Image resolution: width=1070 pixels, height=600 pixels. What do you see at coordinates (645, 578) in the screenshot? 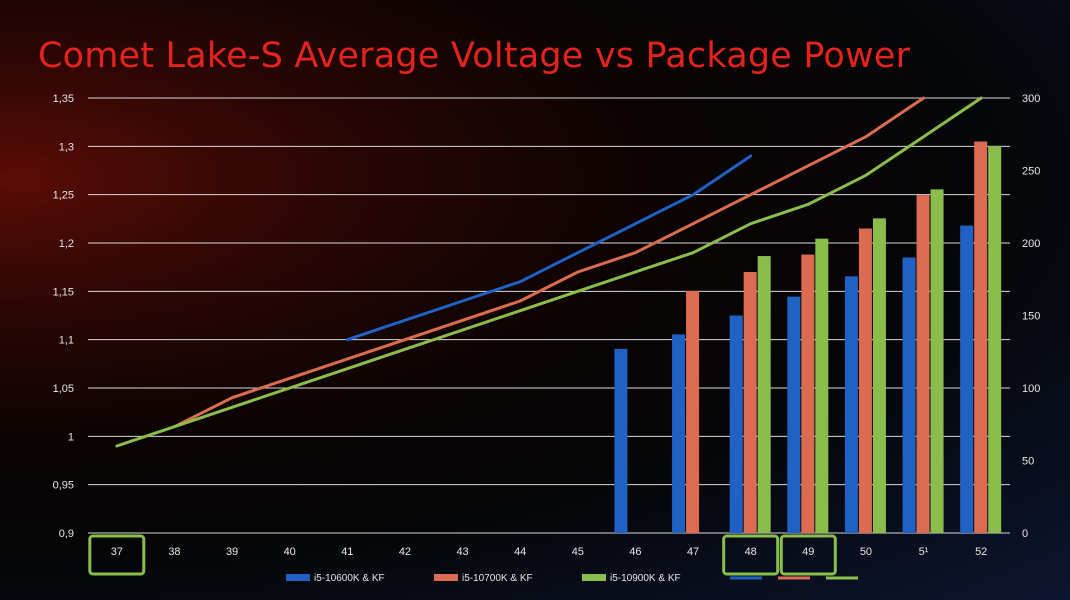
I see `legend-label: i5-10900K & KF` at bounding box center [645, 578].